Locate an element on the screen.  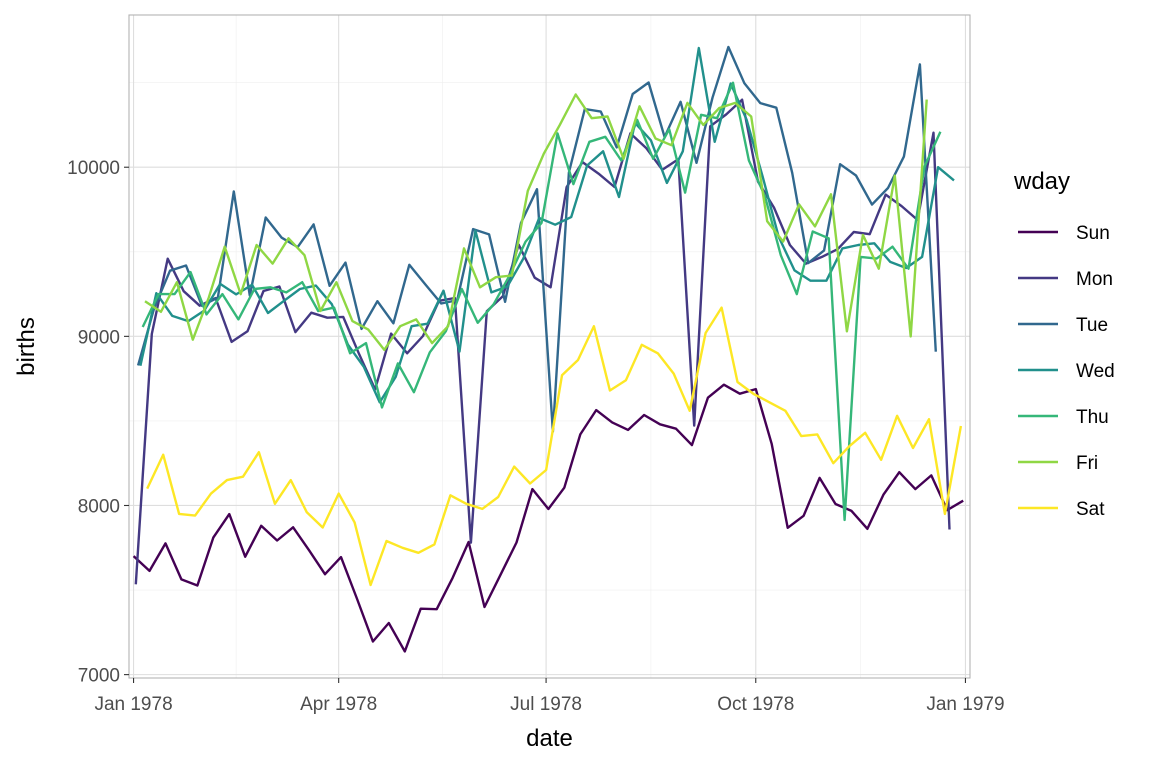
y-tick-label: 8000 is located at coordinates (99, 506).